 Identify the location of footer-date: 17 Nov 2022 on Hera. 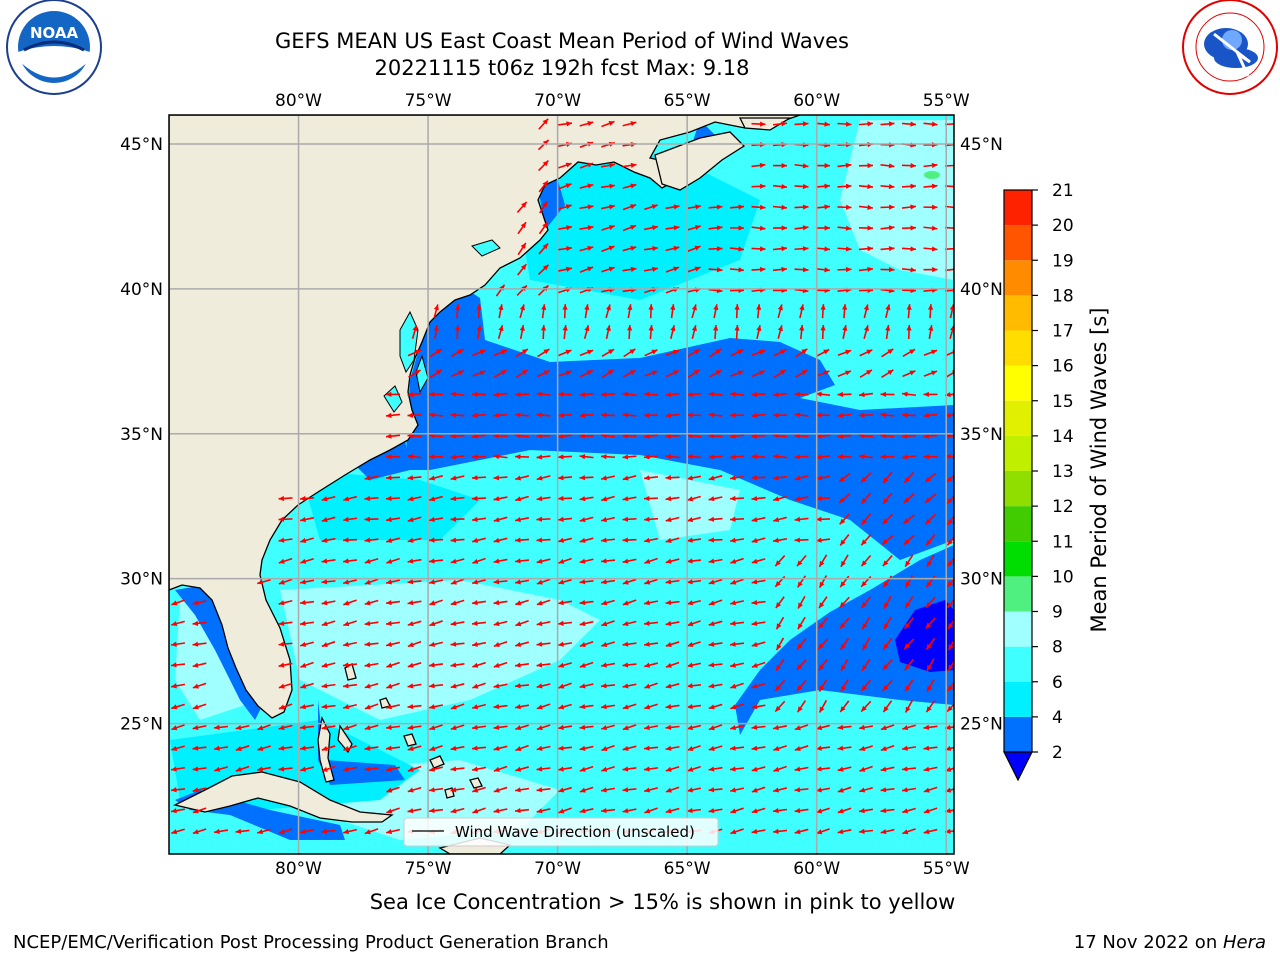
(1170, 942).